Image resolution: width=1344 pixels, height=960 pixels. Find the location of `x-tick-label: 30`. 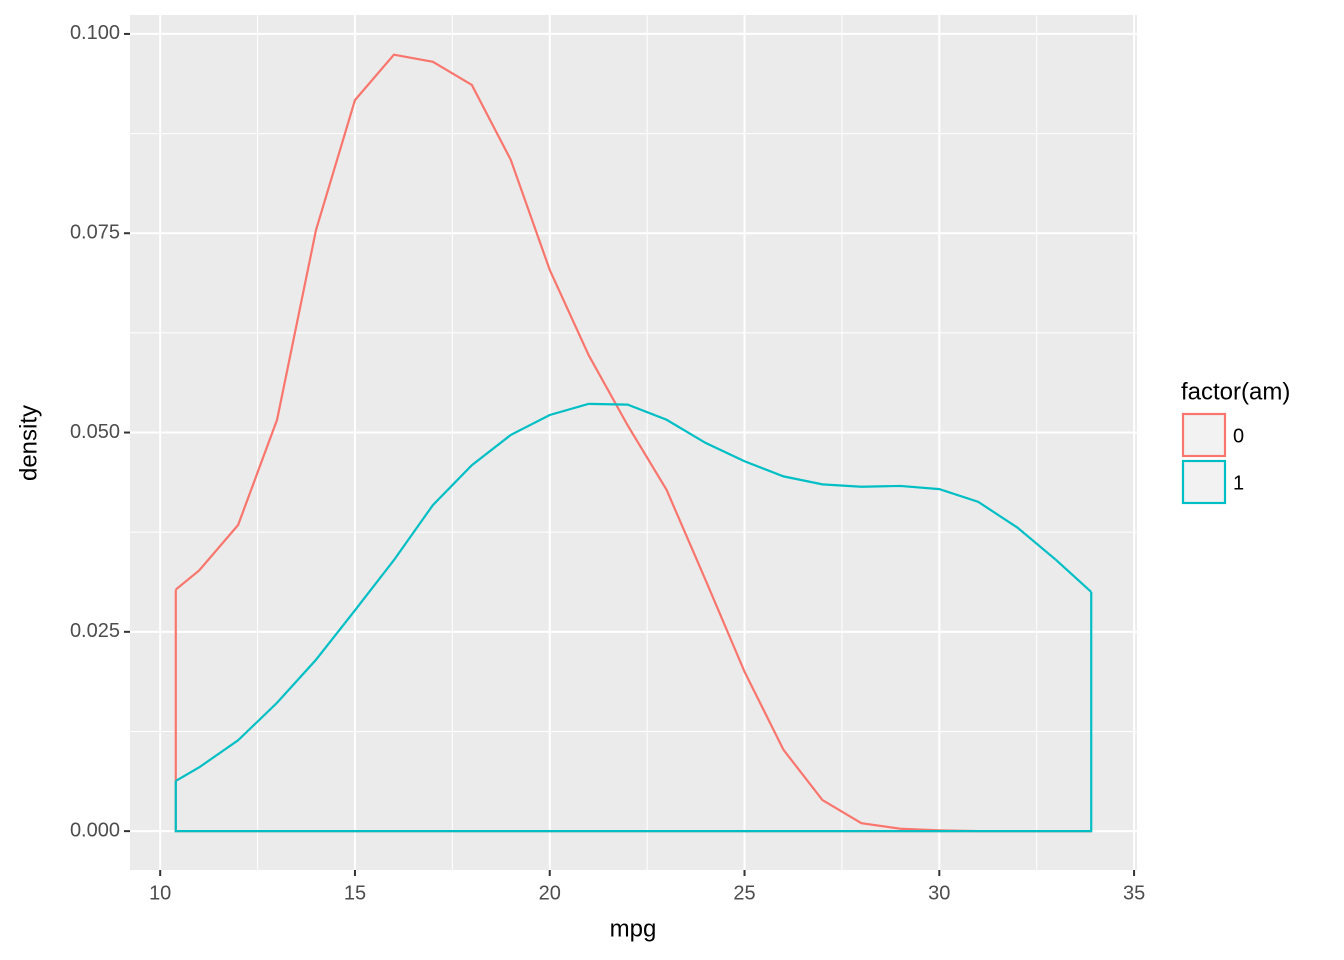

x-tick-label: 30 is located at coordinates (939, 893).